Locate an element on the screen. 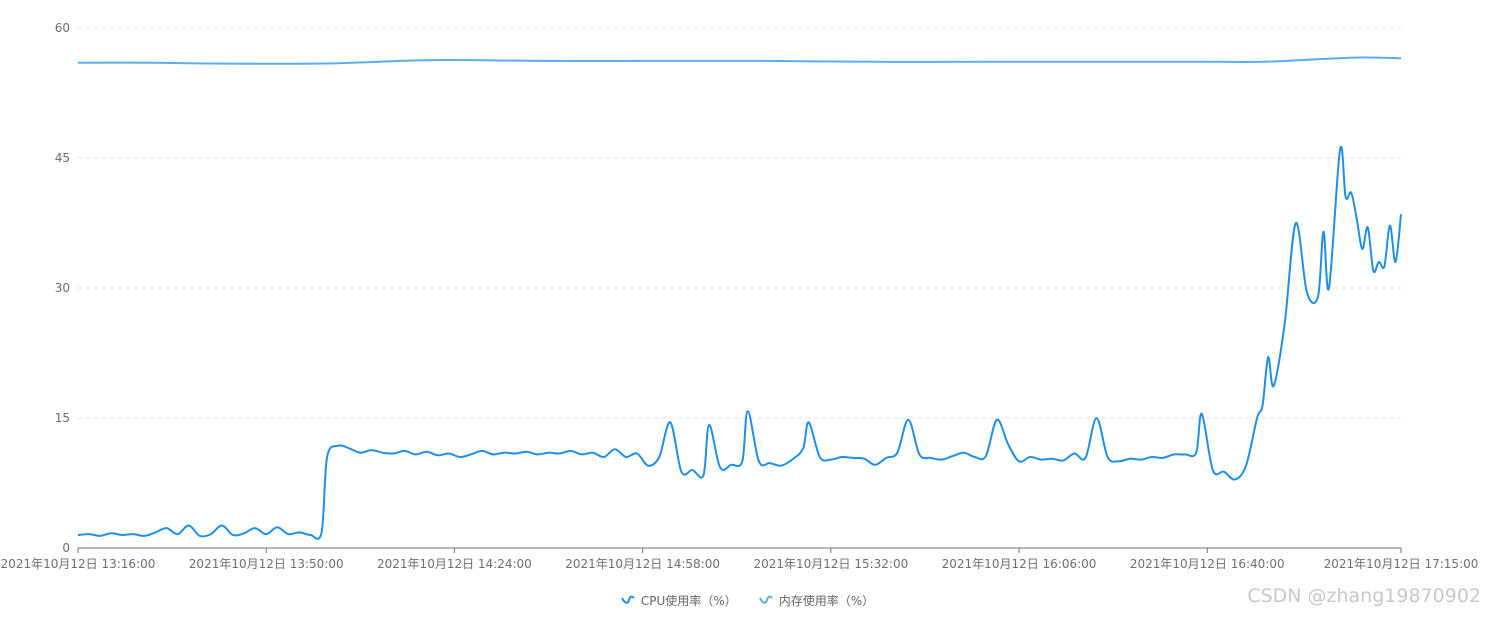  x-tick-label: 2021年10月12日 17:15:00 is located at coordinates (1401, 564).